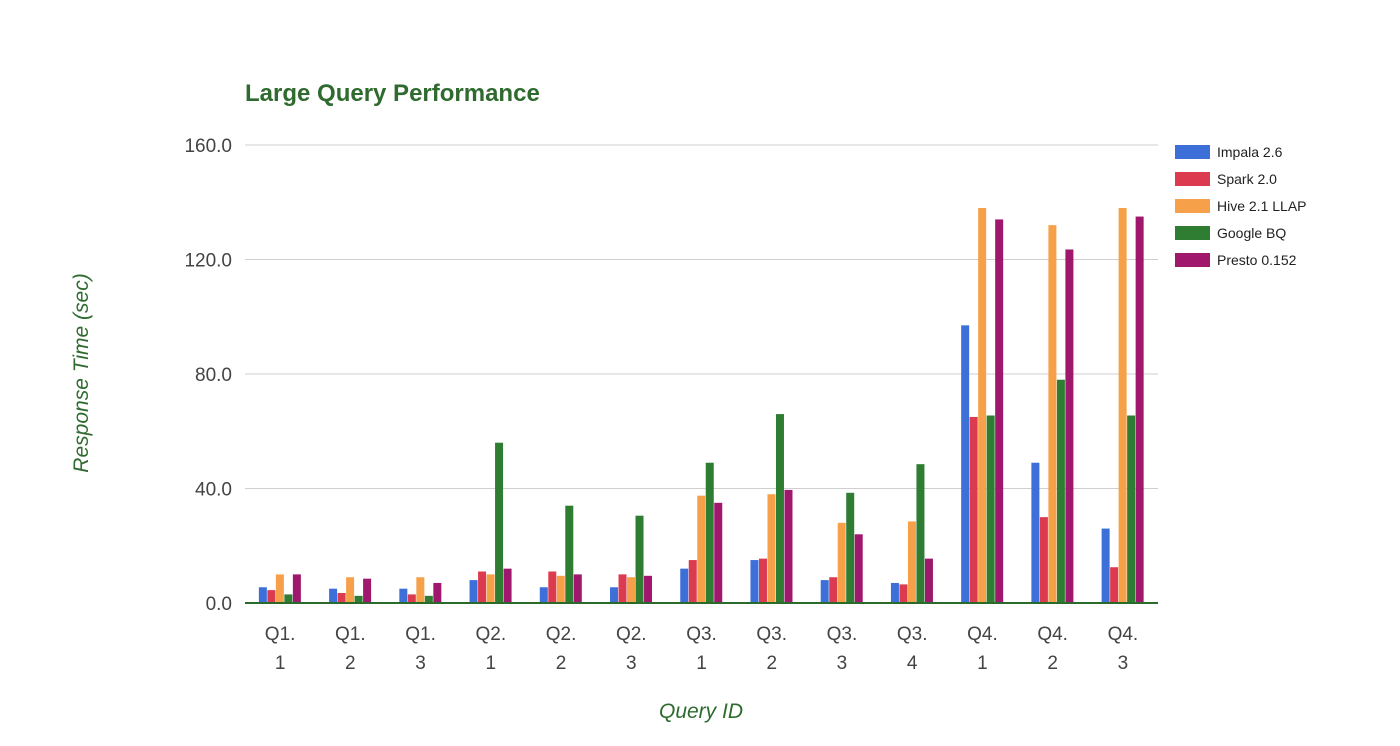  Describe the element at coordinates (1247, 179) in the screenshot. I see `legend-label: Spark 2.0` at that location.